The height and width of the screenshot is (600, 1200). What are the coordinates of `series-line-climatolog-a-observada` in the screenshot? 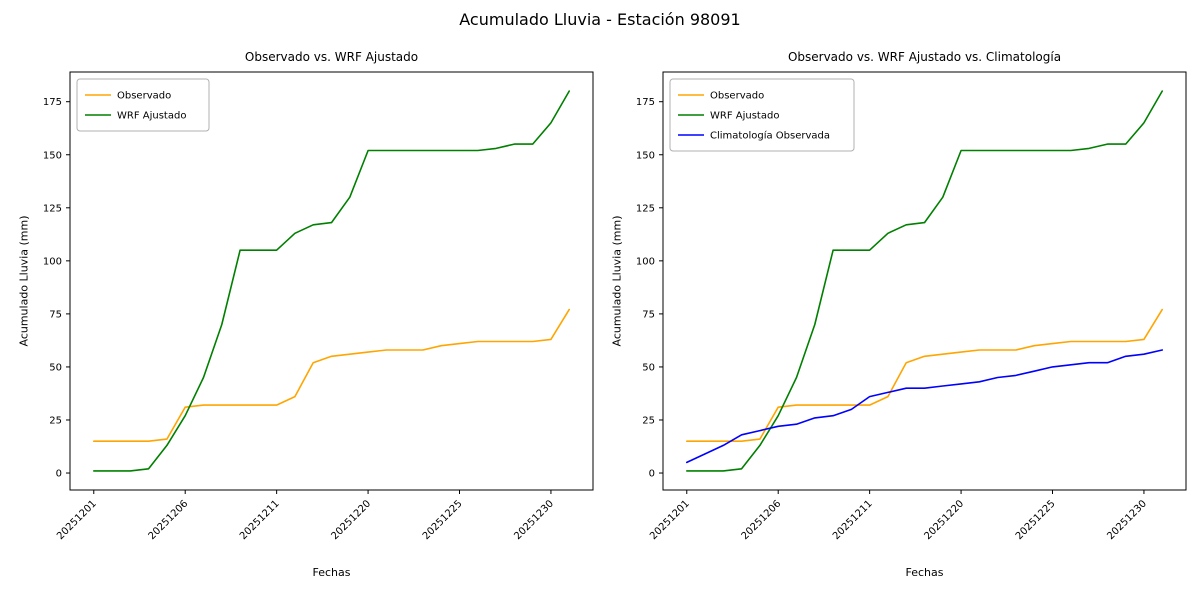 It's located at (924, 406).